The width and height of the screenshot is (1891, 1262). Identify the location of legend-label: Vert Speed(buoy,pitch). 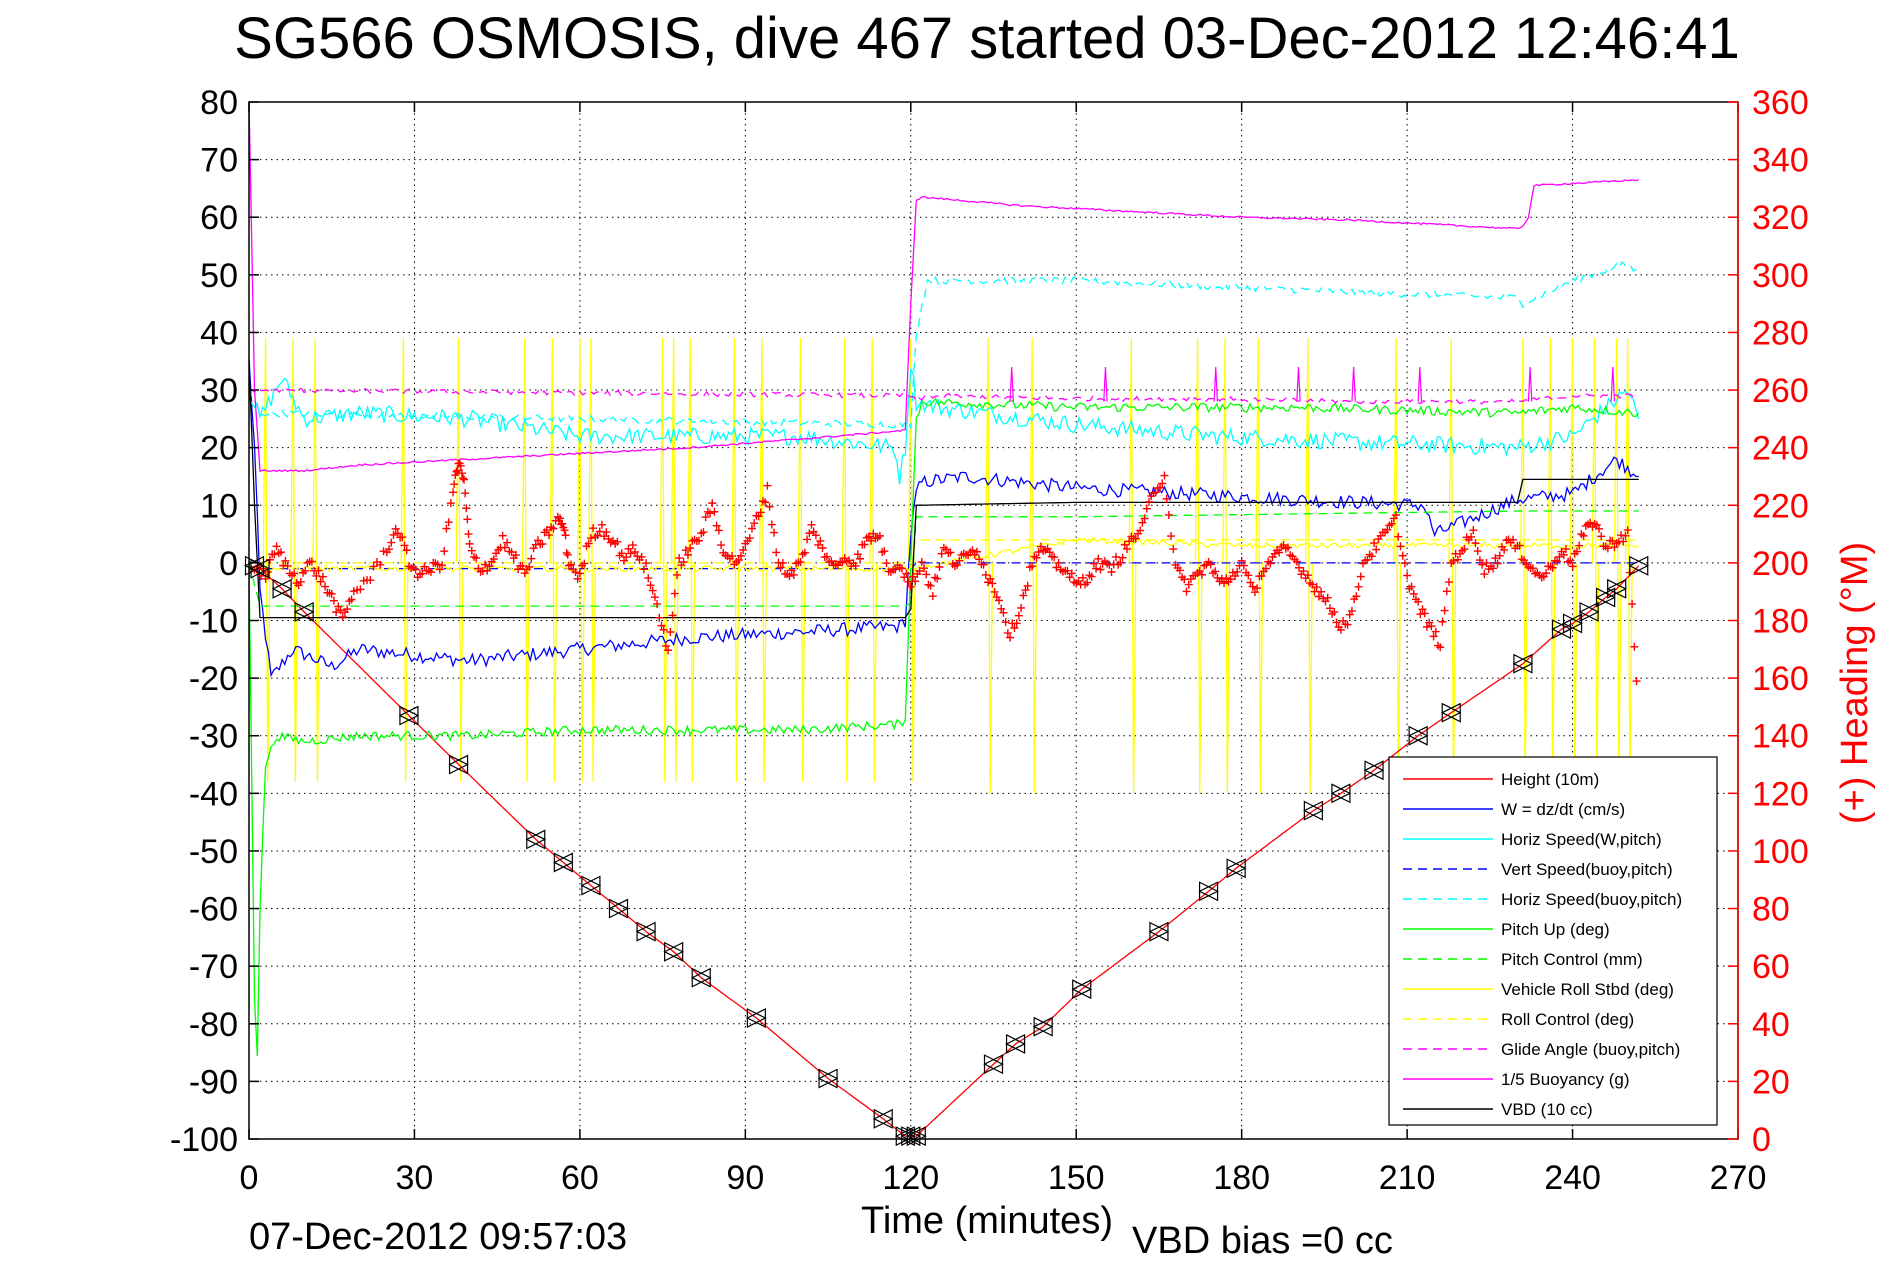
(1587, 869).